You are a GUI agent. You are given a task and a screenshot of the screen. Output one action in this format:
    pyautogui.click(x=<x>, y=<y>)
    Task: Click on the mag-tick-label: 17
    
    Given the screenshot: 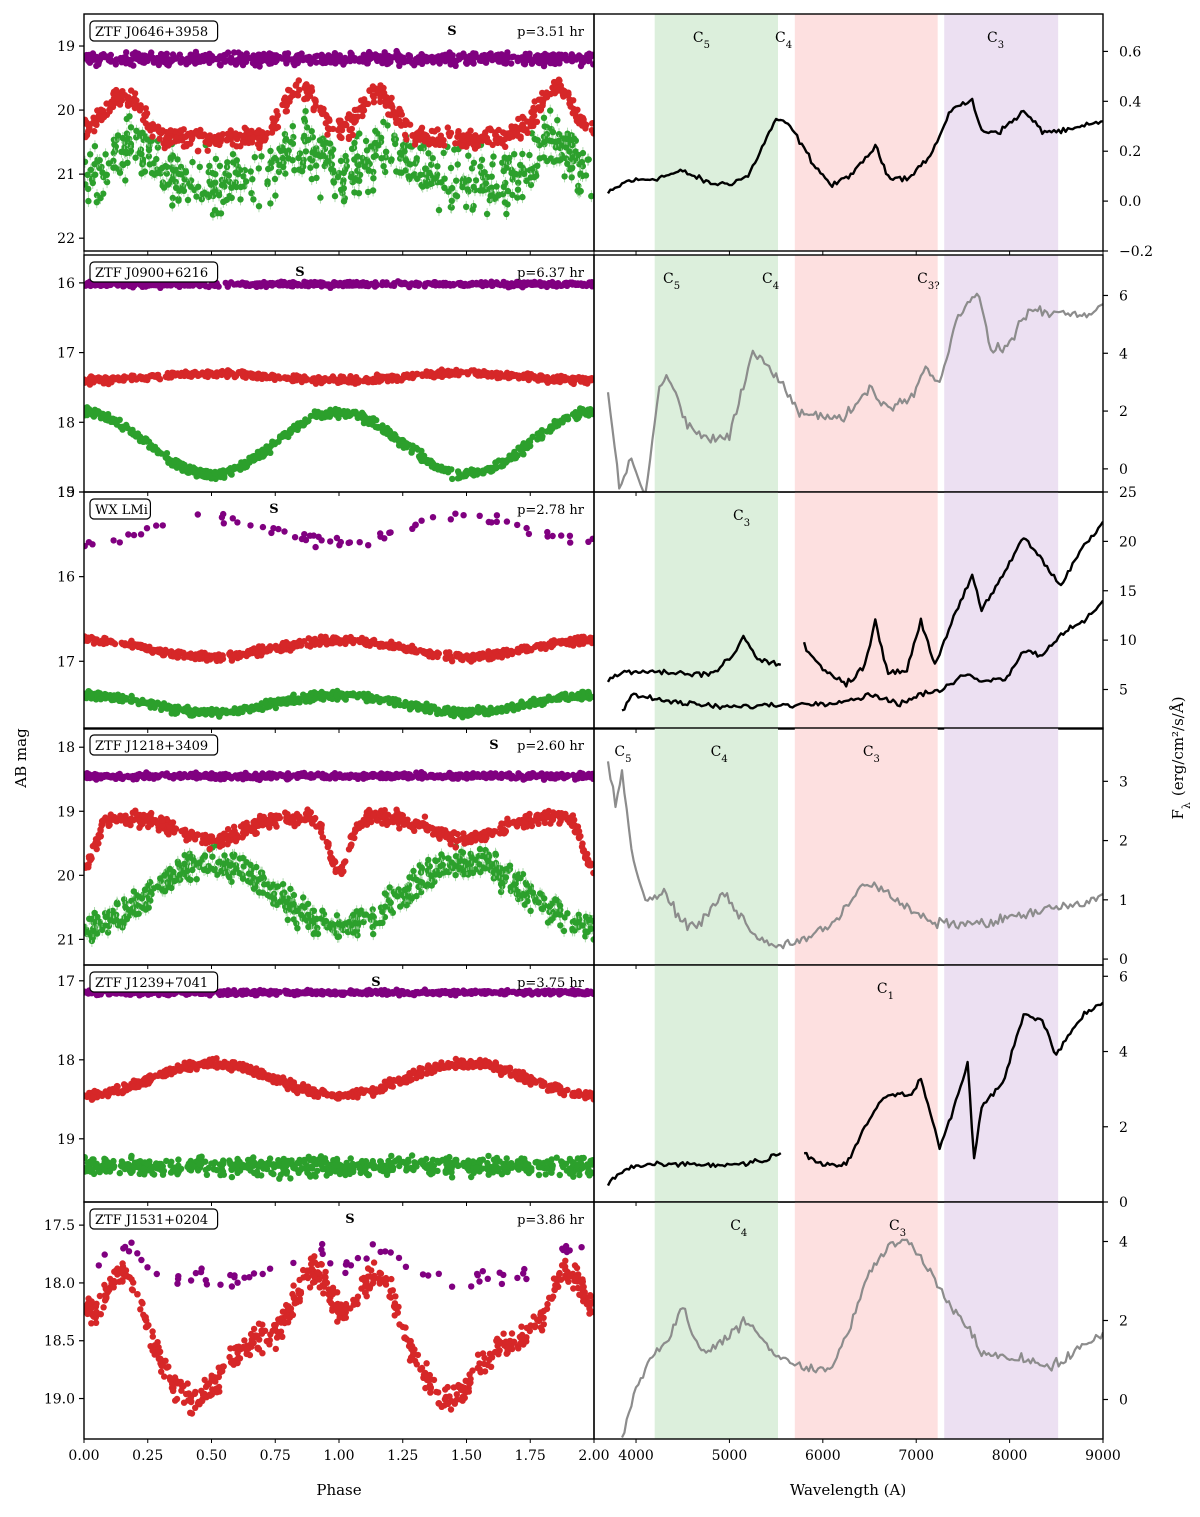 What is the action you would take?
    pyautogui.click(x=66, y=354)
    